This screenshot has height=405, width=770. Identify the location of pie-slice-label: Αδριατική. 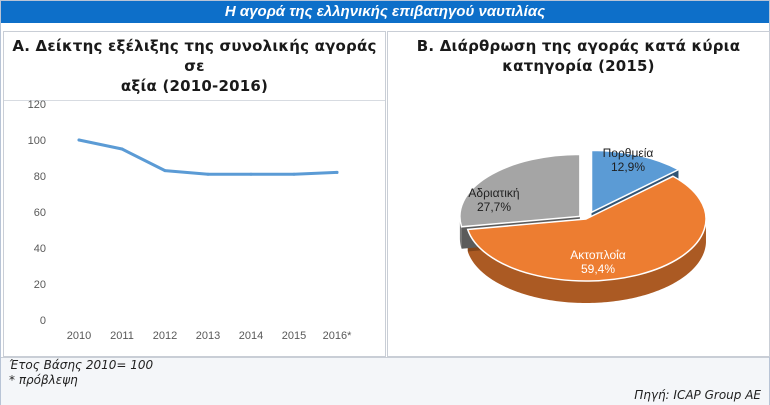
(493, 193).